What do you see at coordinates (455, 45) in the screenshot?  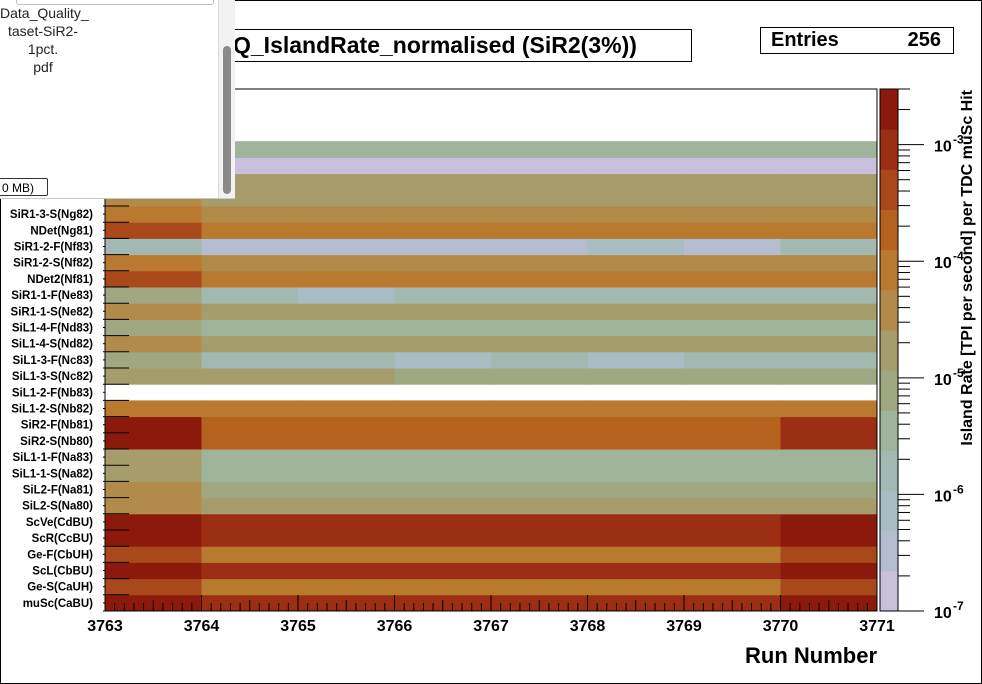 I see `plot-title: Q_IslandRate_normalised (SiR2(3%))` at bounding box center [455, 45].